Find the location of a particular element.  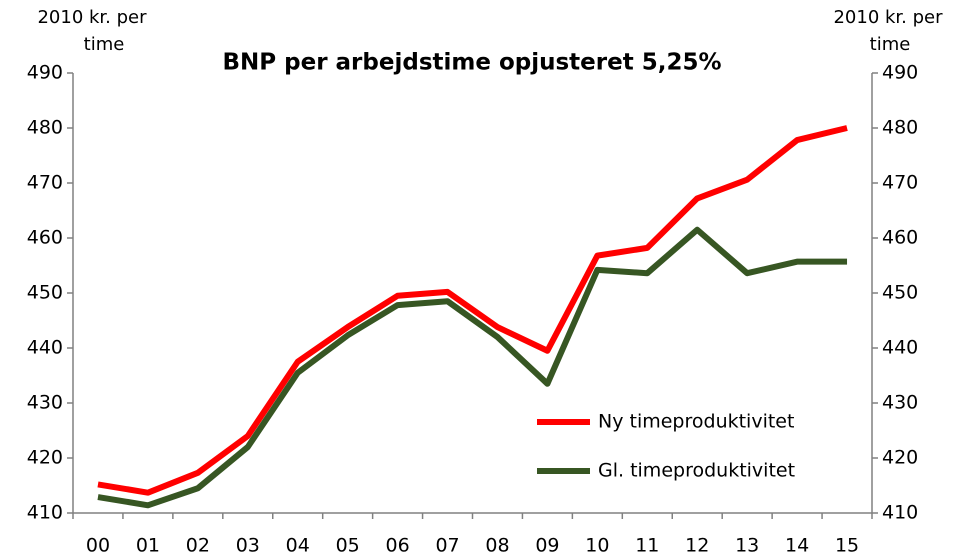

x-tick-label: 07 is located at coordinates (447, 545).